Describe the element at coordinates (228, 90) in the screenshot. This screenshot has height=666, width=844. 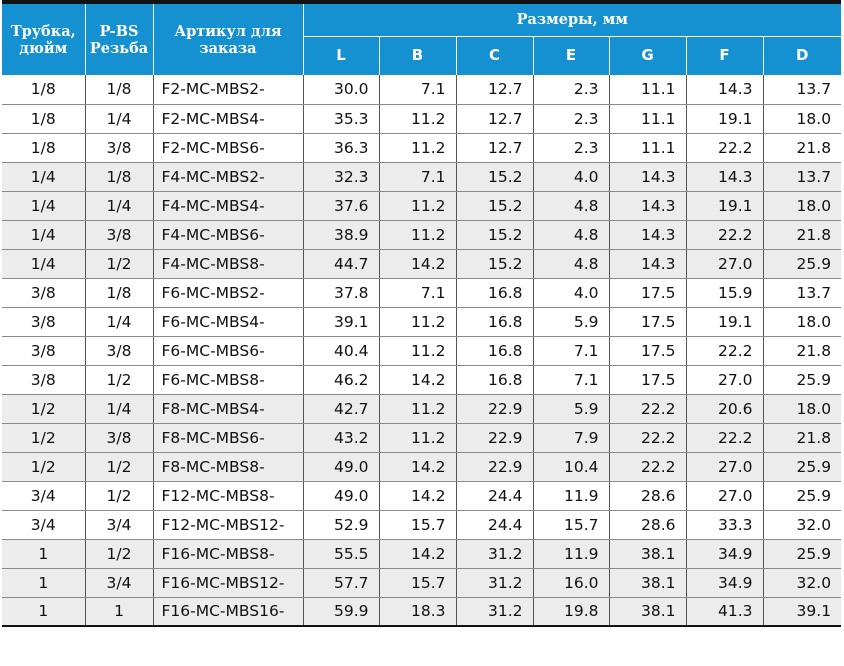
I see `cell-article: F2-MC-MBS2-` at that location.